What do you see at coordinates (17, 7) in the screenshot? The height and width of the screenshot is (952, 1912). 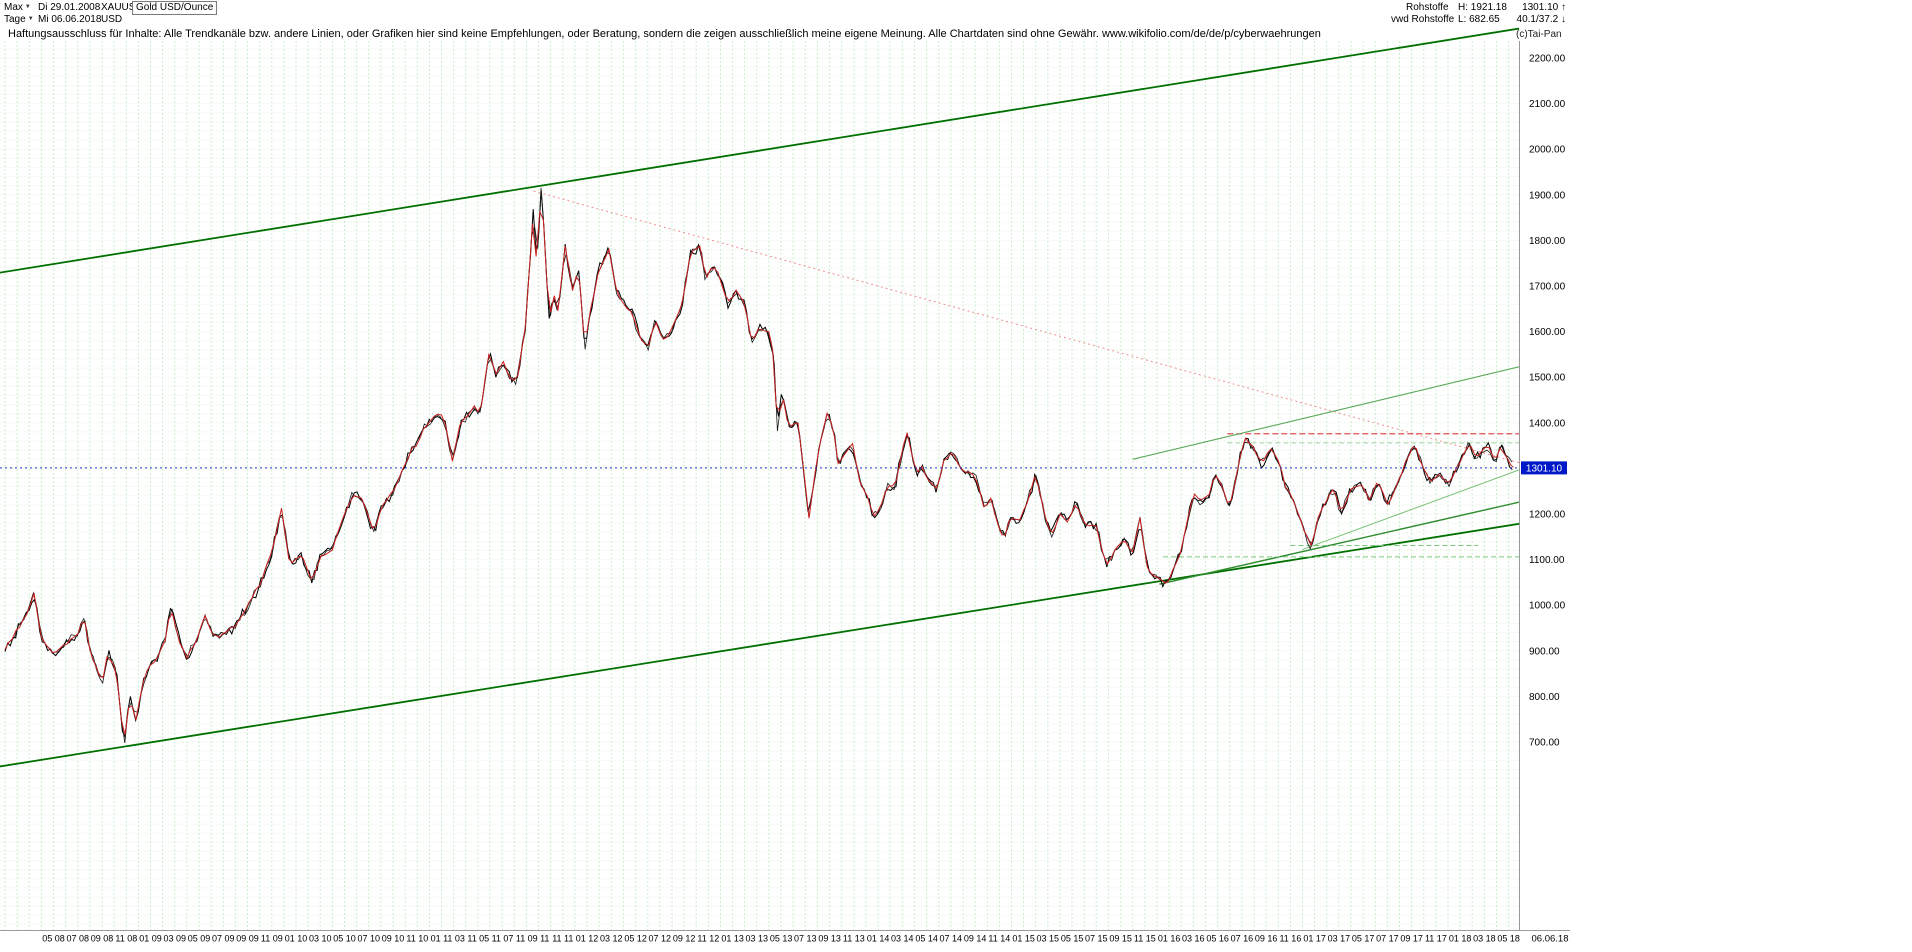 I see `range-selector: Max ▼` at bounding box center [17, 7].